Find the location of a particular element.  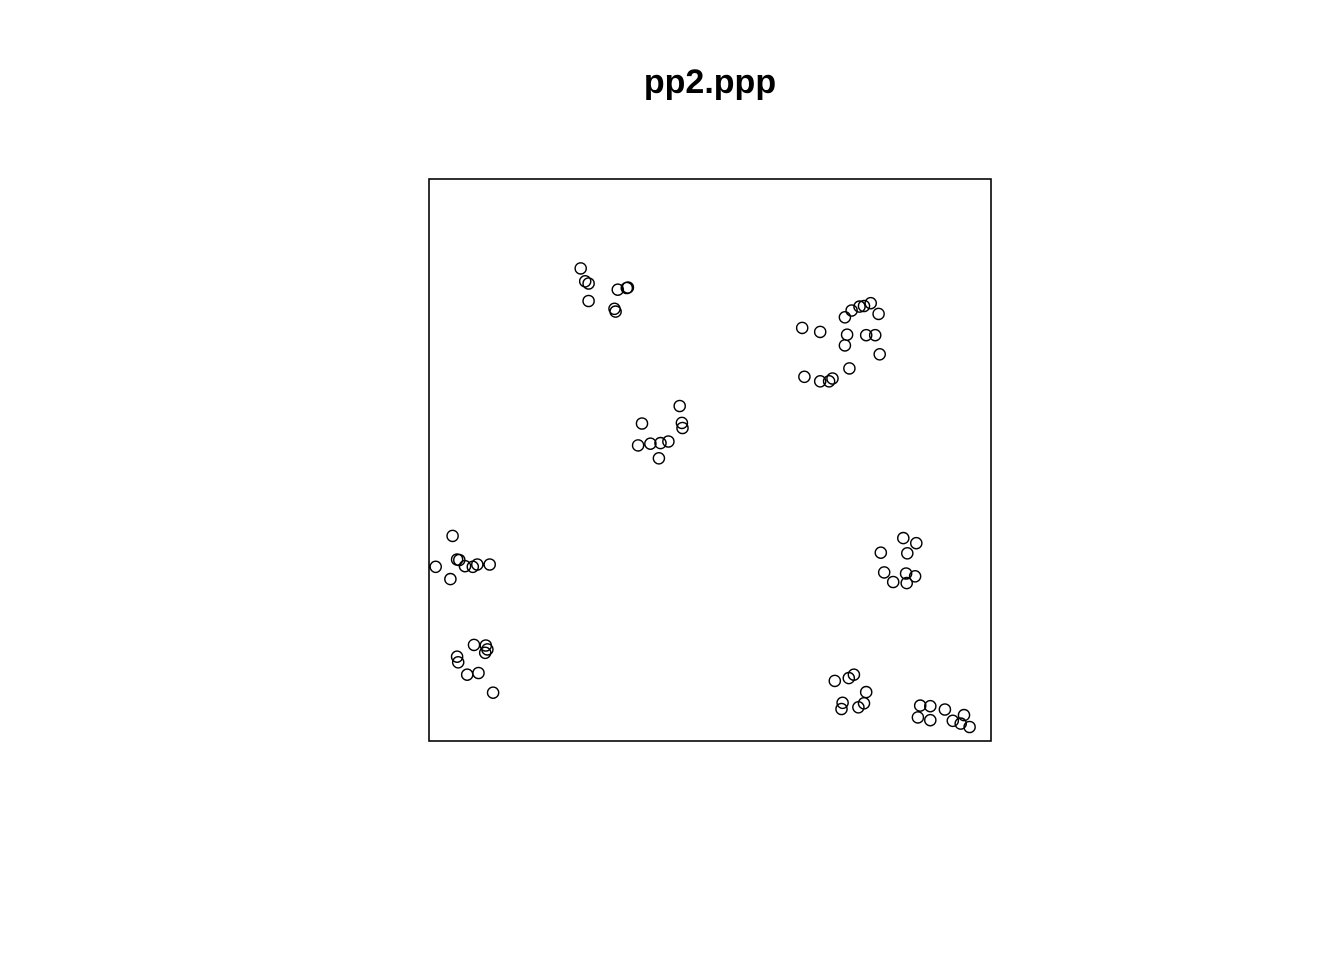

chart-title: pp2.ppp is located at coordinates (710, 82).